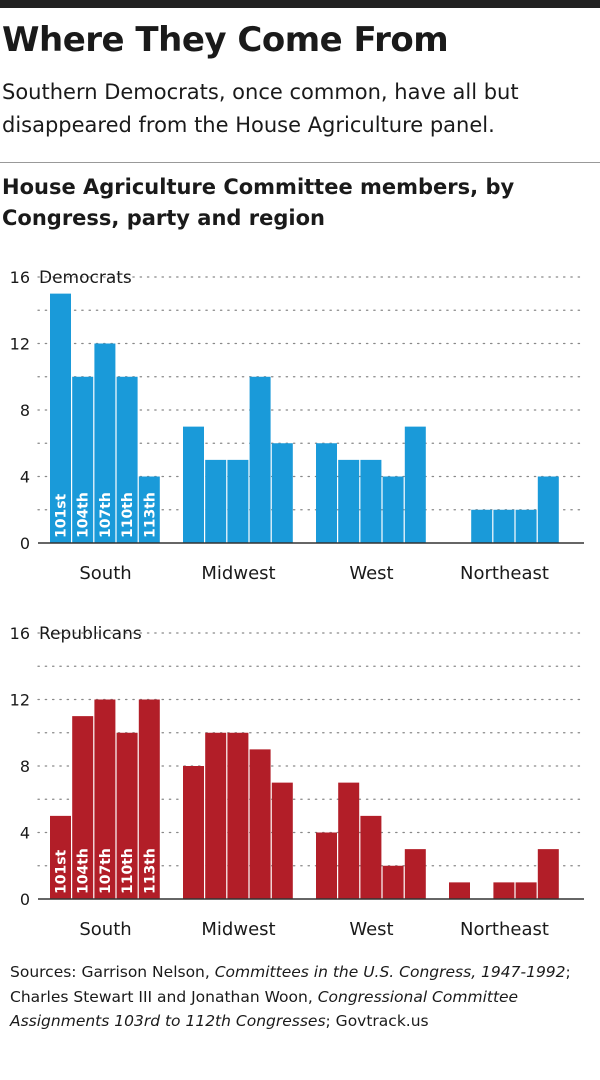 This screenshot has width=600, height=1080. What do you see at coordinates (85, 278) in the screenshot?
I see `panel-title: Democrats` at bounding box center [85, 278].